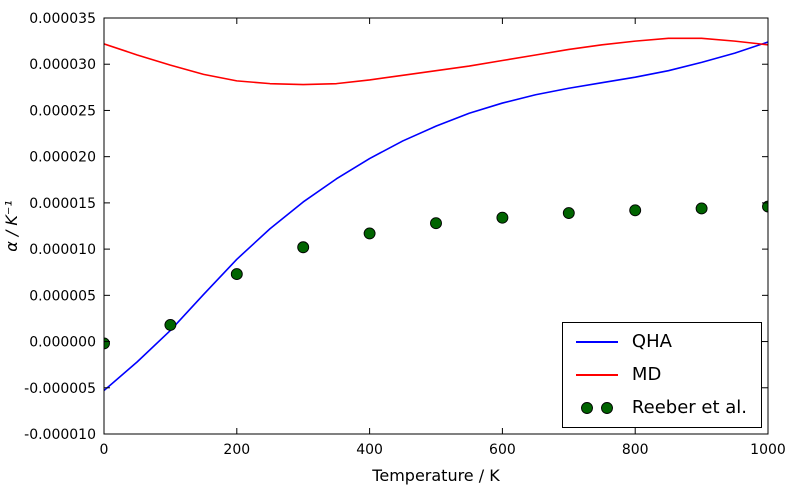 The image size is (800, 496). What do you see at coordinates (62, 65) in the screenshot?
I see `y-tick-label: 0.000030` at bounding box center [62, 65].